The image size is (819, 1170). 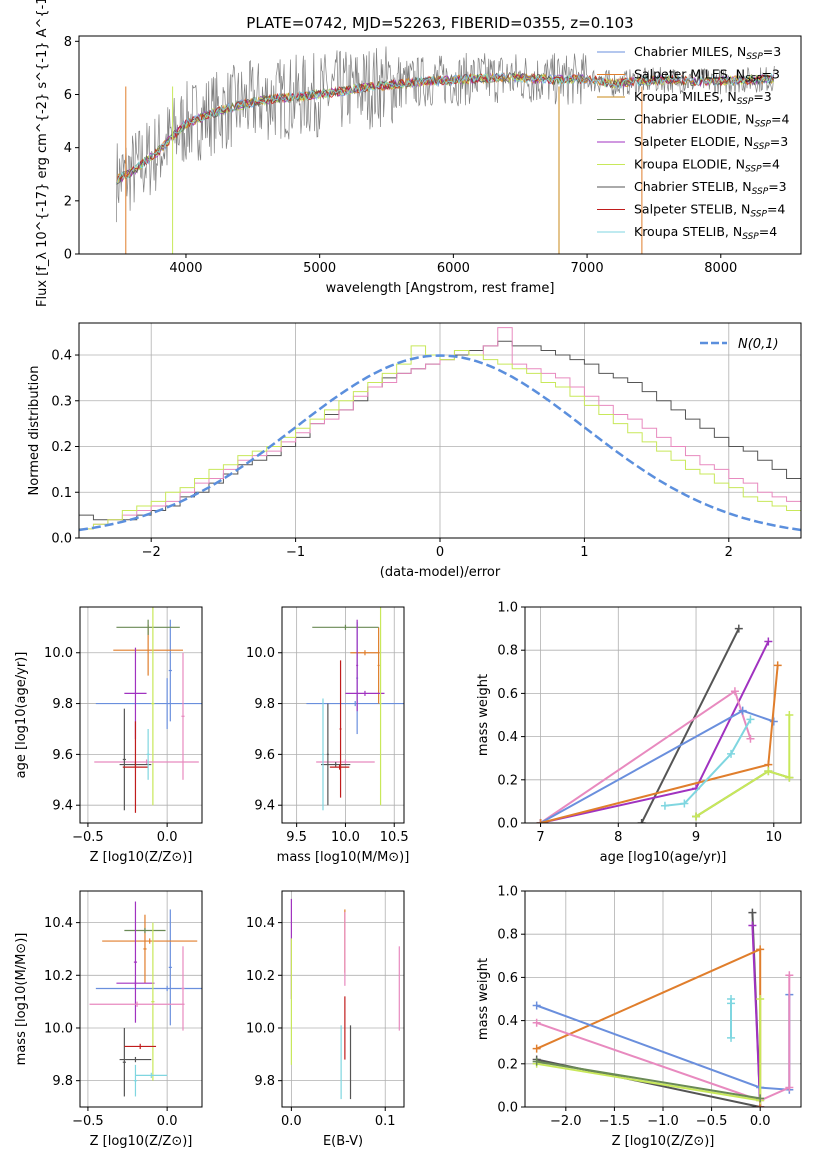 I want to click on y-axis-label: Normed distribution, so click(x=34, y=431).